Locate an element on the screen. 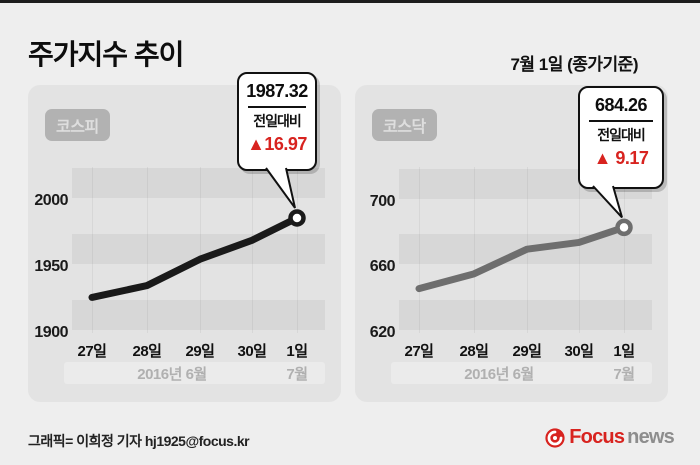  kosdaq-line-chart is located at coordinates (521, 258).